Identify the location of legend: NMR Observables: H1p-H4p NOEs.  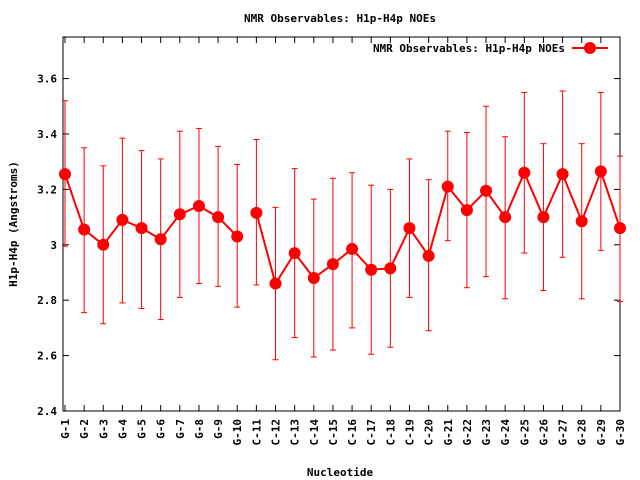
(490, 48).